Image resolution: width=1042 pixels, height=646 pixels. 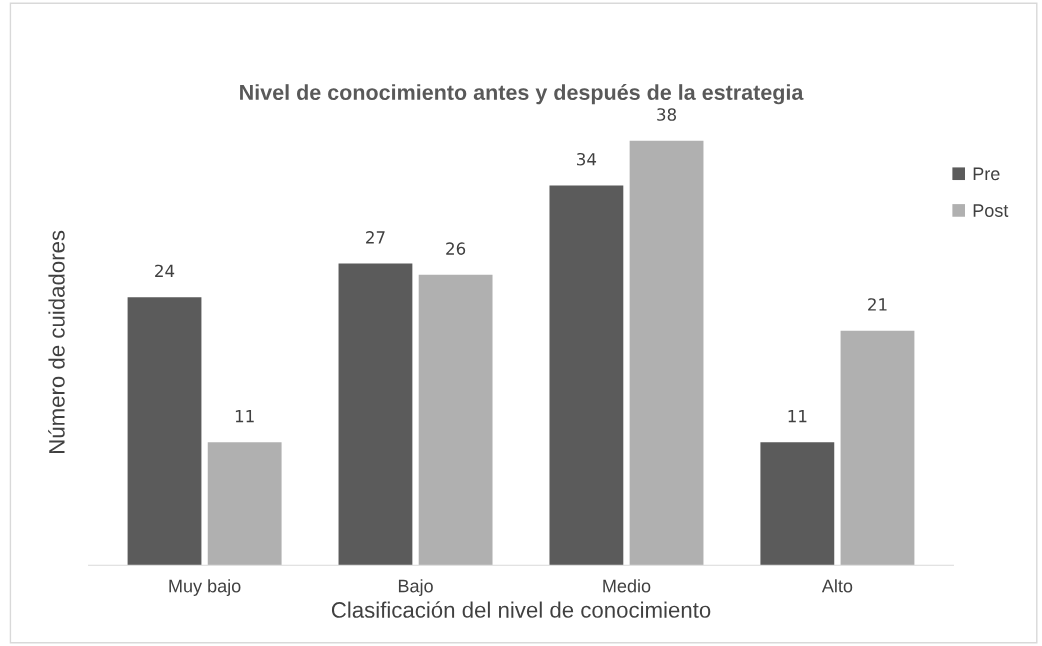 What do you see at coordinates (877, 304) in the screenshot?
I see `data-label: 21` at bounding box center [877, 304].